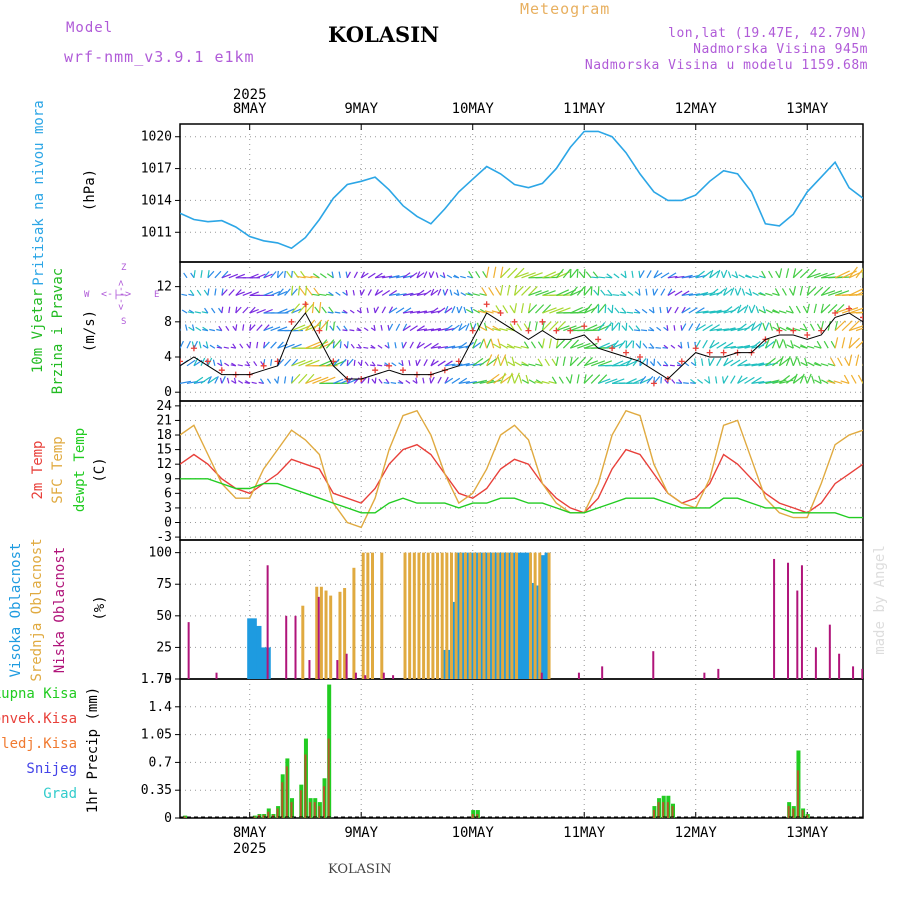 The height and width of the screenshot is (900, 900). What do you see at coordinates (696, 833) in the screenshot?
I see `bottom-date-label: 12MAY` at bounding box center [696, 833].